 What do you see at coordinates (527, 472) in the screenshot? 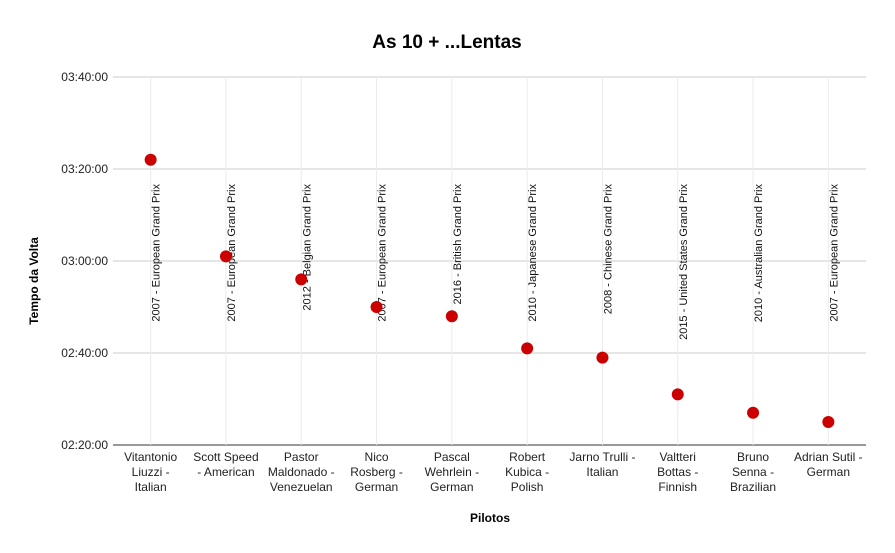
I see `x-tick-label: Robert Kubica -Polish` at bounding box center [527, 472].